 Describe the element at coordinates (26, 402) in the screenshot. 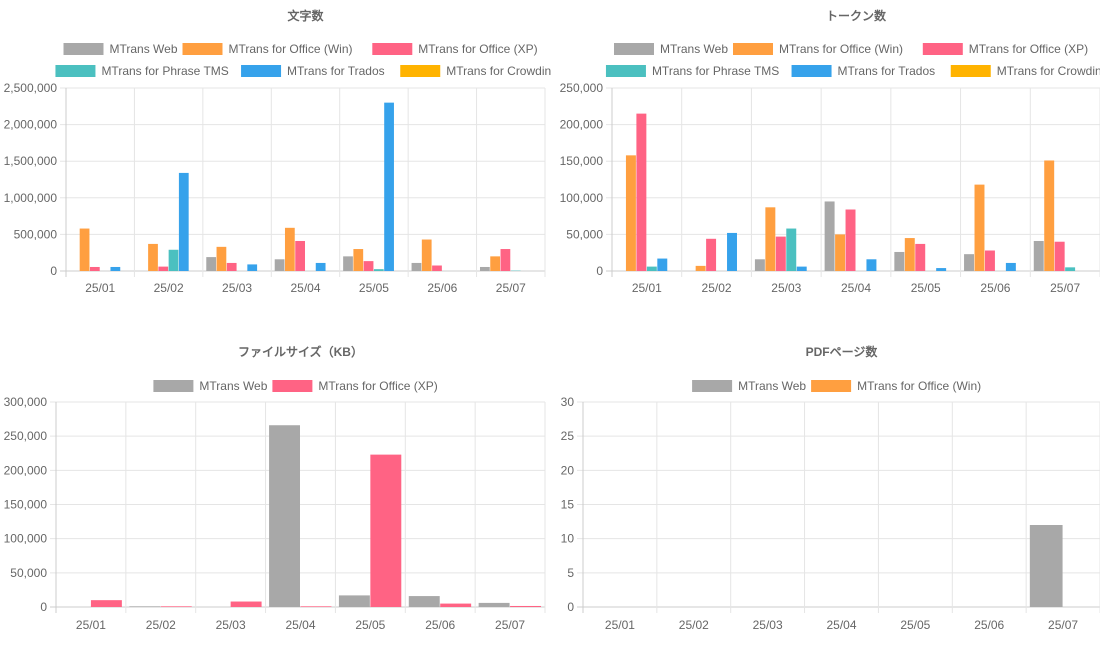

I see `y-tick-label: 300,000` at that location.